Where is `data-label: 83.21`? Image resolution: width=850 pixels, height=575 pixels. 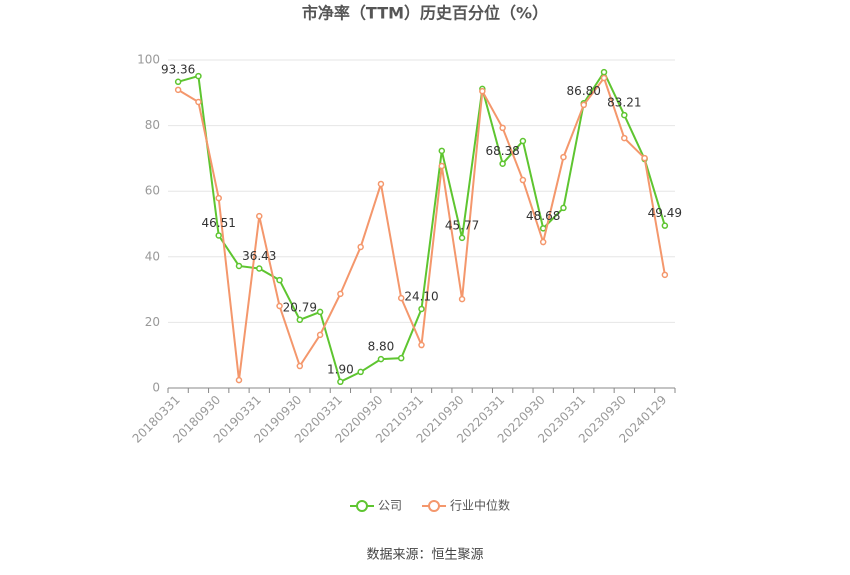
data-label: 83.21 is located at coordinates (624, 103).